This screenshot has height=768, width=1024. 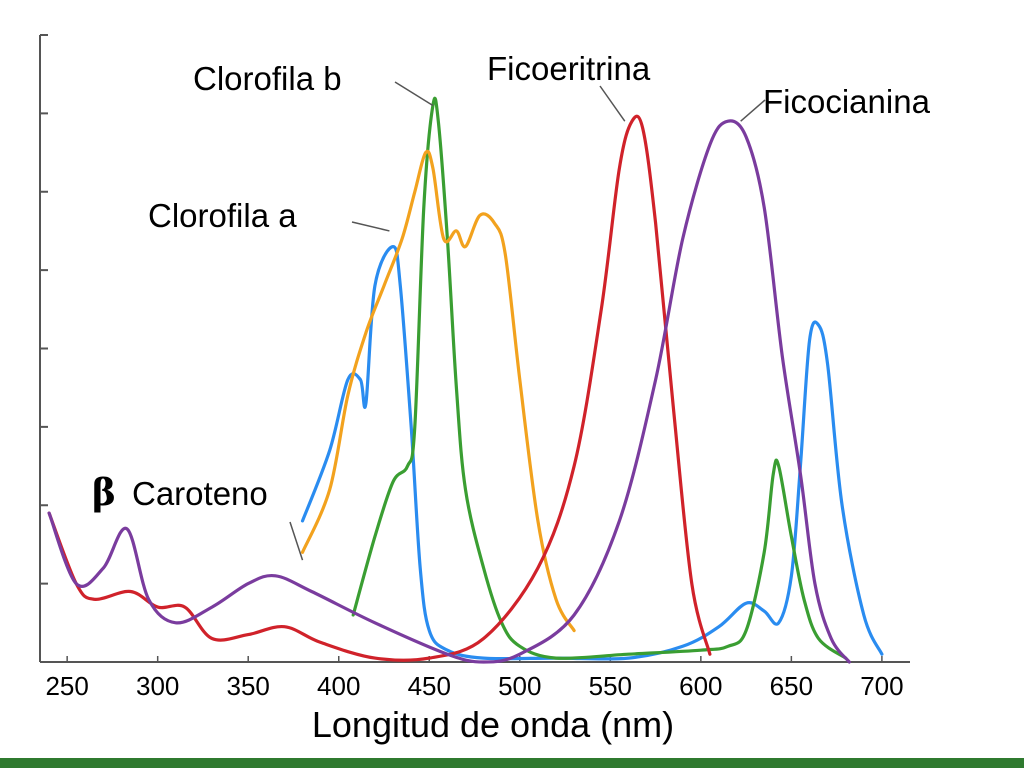 What do you see at coordinates (414, 94) in the screenshot?
I see `leader-line-clorofila-b` at bounding box center [414, 94].